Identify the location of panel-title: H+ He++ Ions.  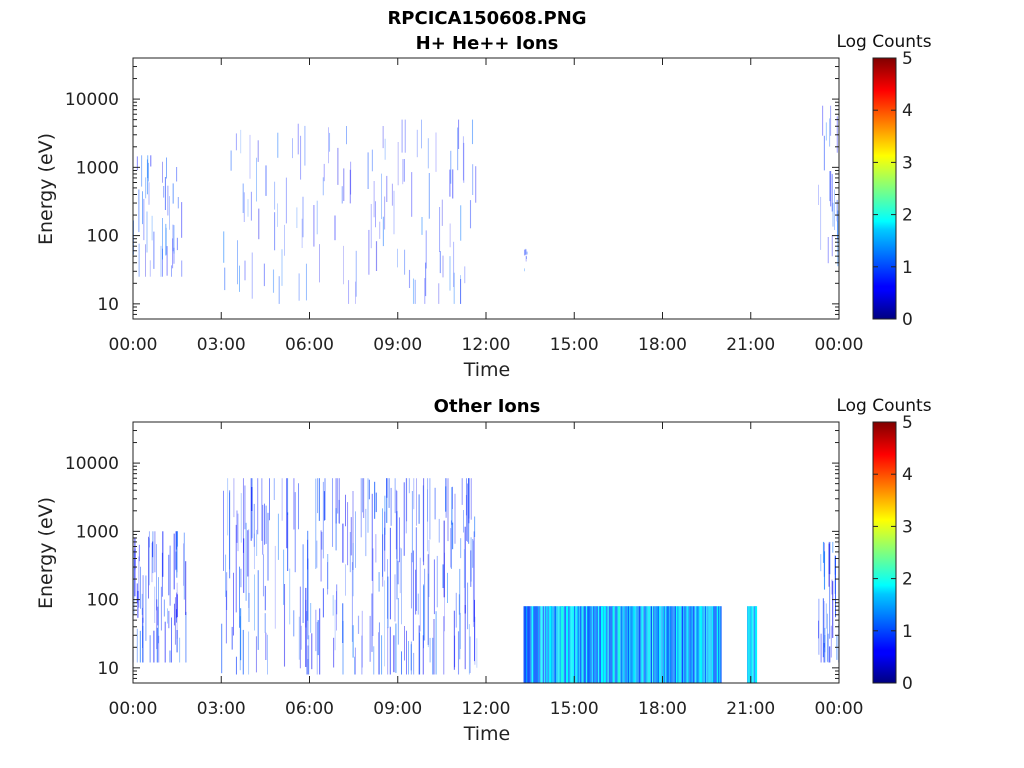
(487, 43).